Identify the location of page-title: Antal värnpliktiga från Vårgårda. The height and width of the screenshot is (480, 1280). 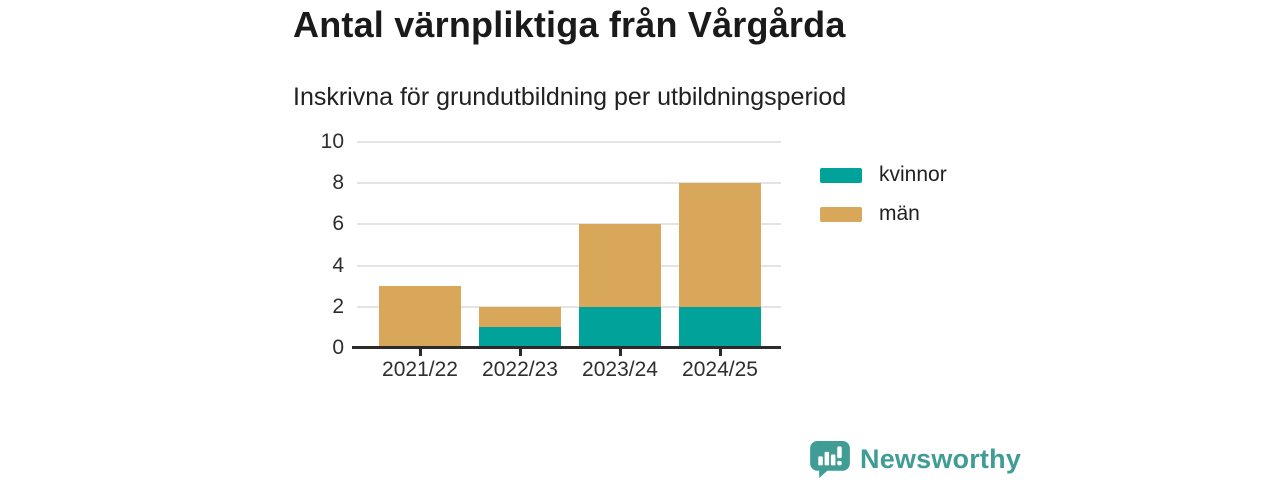
(569, 24).